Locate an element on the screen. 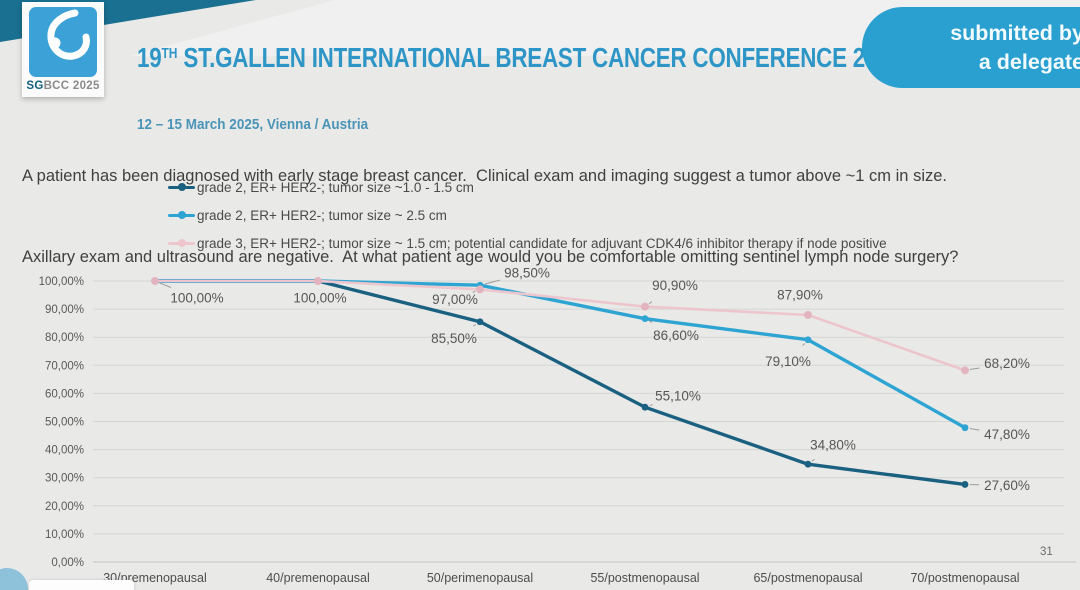 The width and height of the screenshot is (1080, 590). y-axis-tick-label: 20,00% is located at coordinates (64, 507).